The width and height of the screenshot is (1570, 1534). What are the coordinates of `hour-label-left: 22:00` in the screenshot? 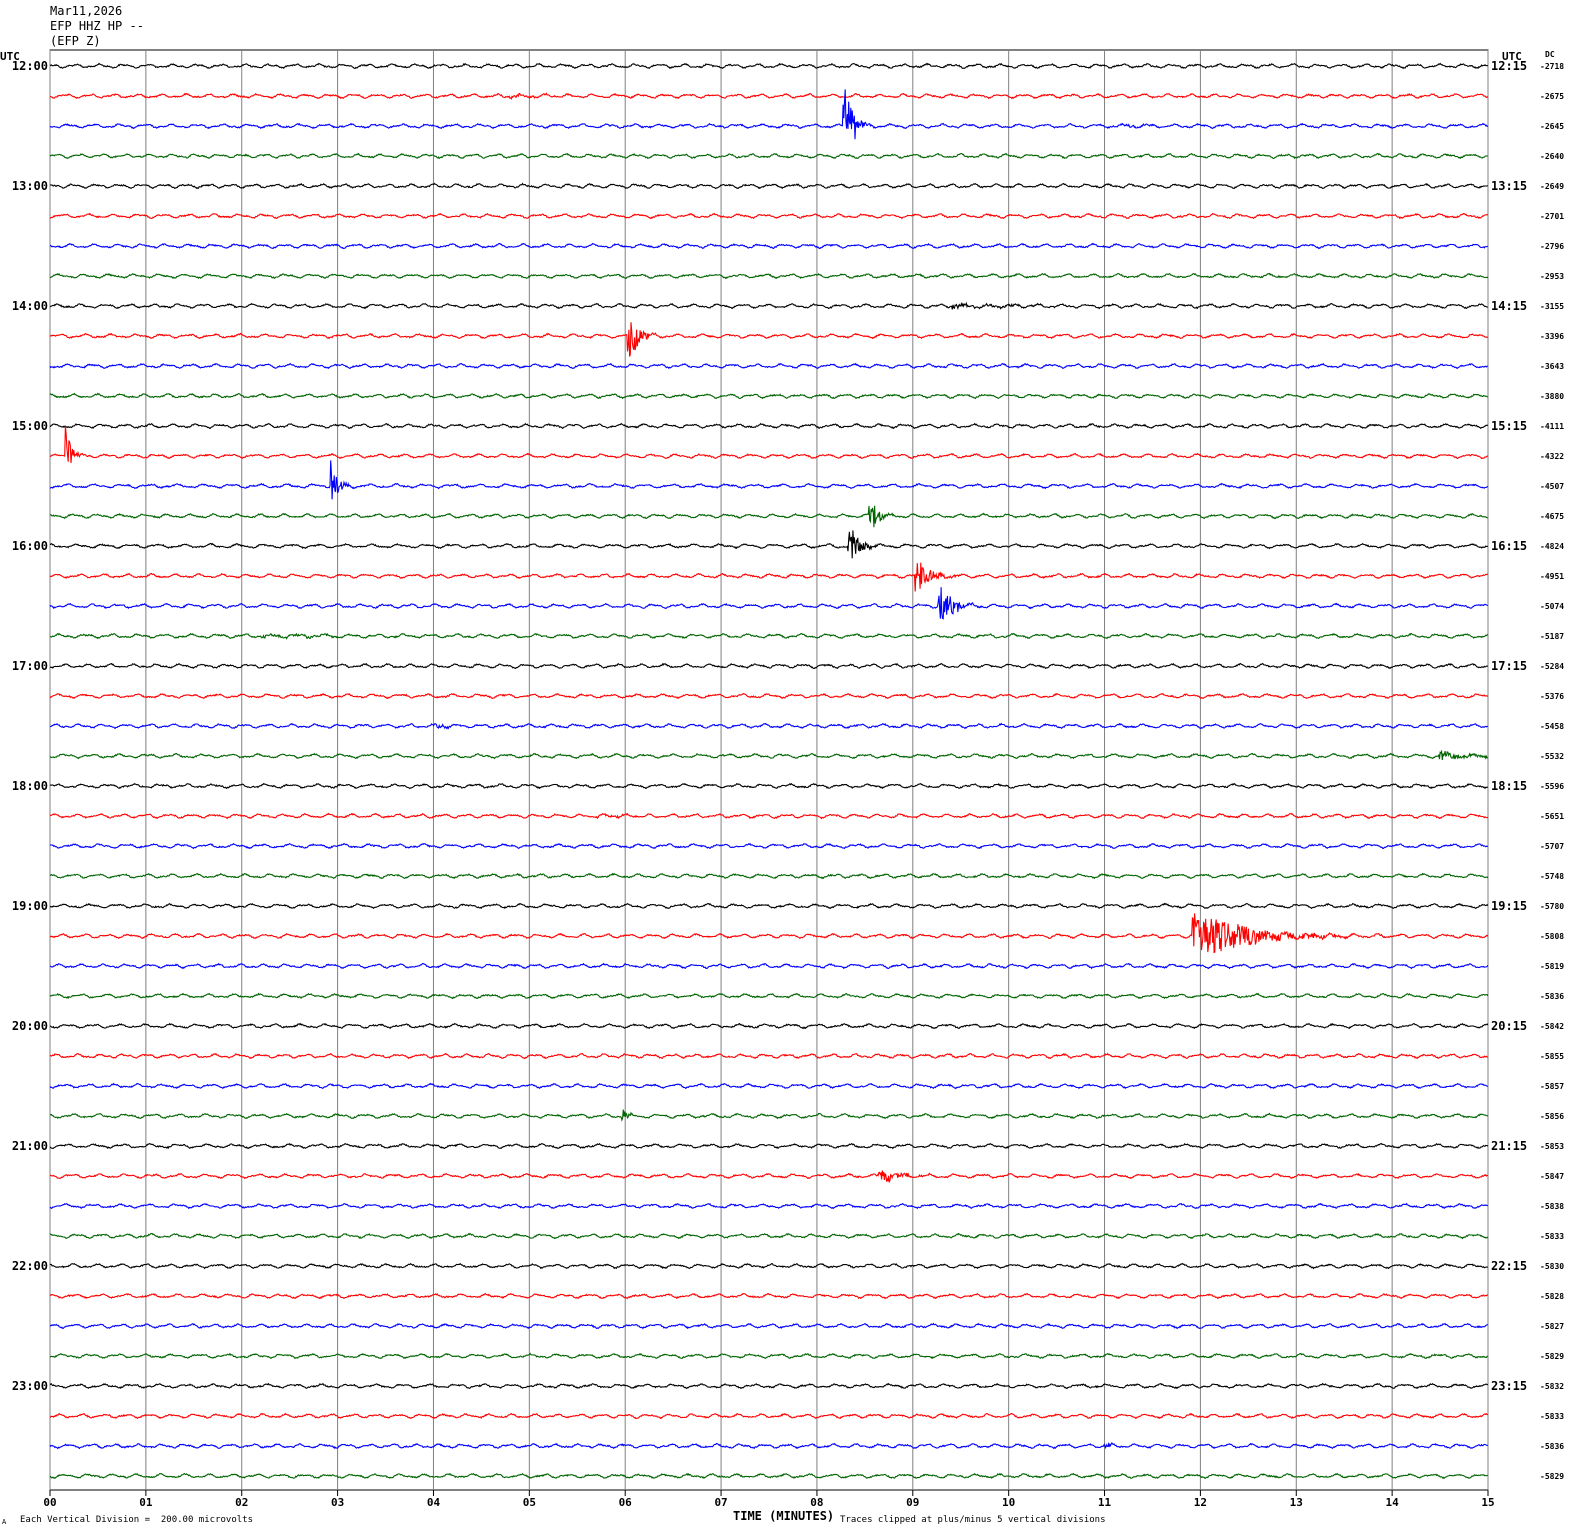 It's located at (30, 1266).